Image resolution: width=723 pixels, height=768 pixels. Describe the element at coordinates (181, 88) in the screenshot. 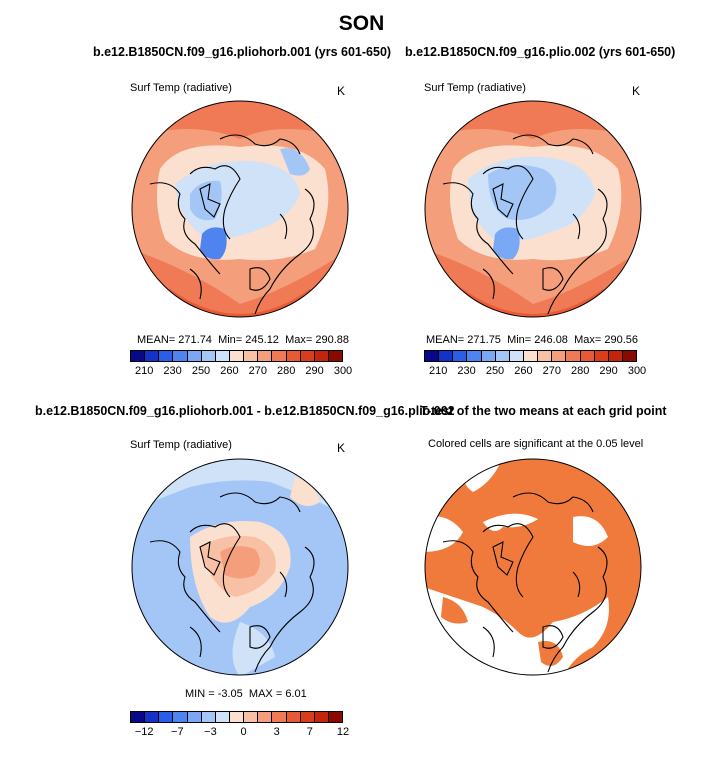

I see `variable-label-top-left: Surf Temp (radiative)` at that location.